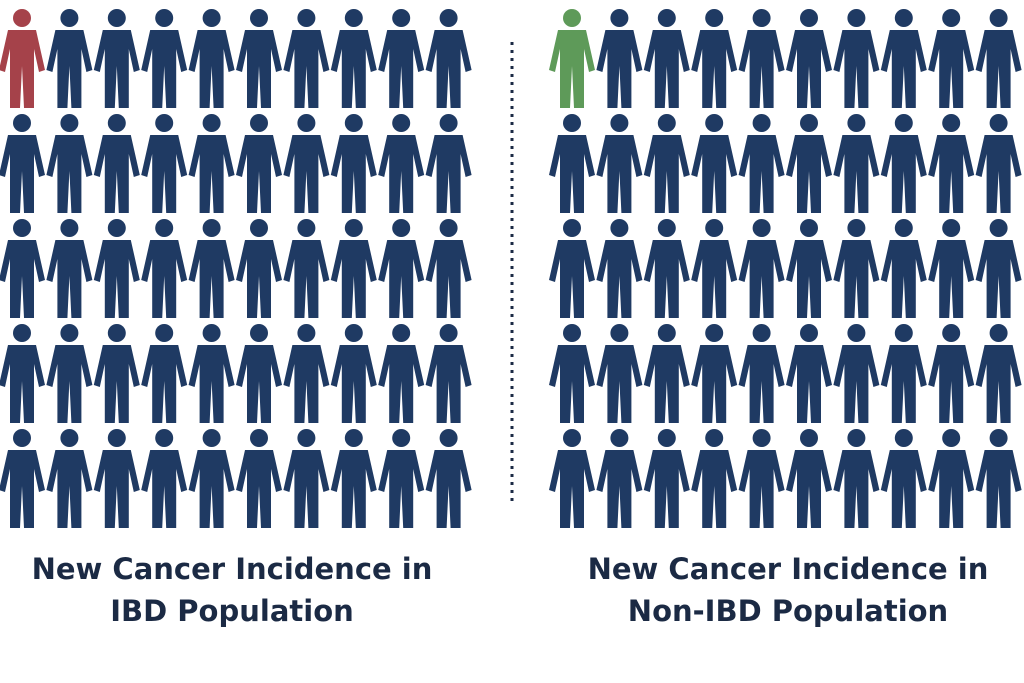 This screenshot has height=683, width=1024. I want to click on non-ibd-caption-line2: Non-IBD Population, so click(788, 611).